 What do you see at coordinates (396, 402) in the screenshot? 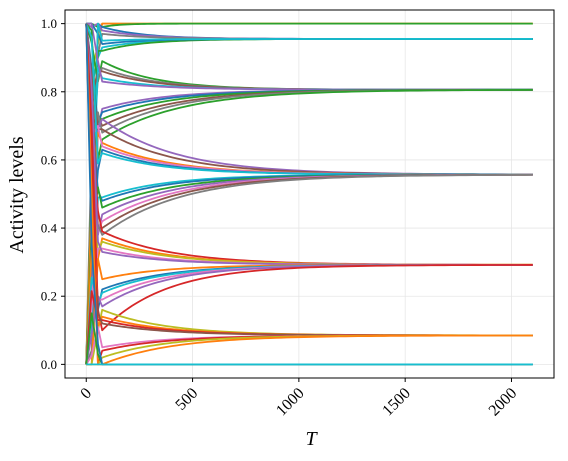
I see `x-tick-label: 1500` at bounding box center [396, 402].